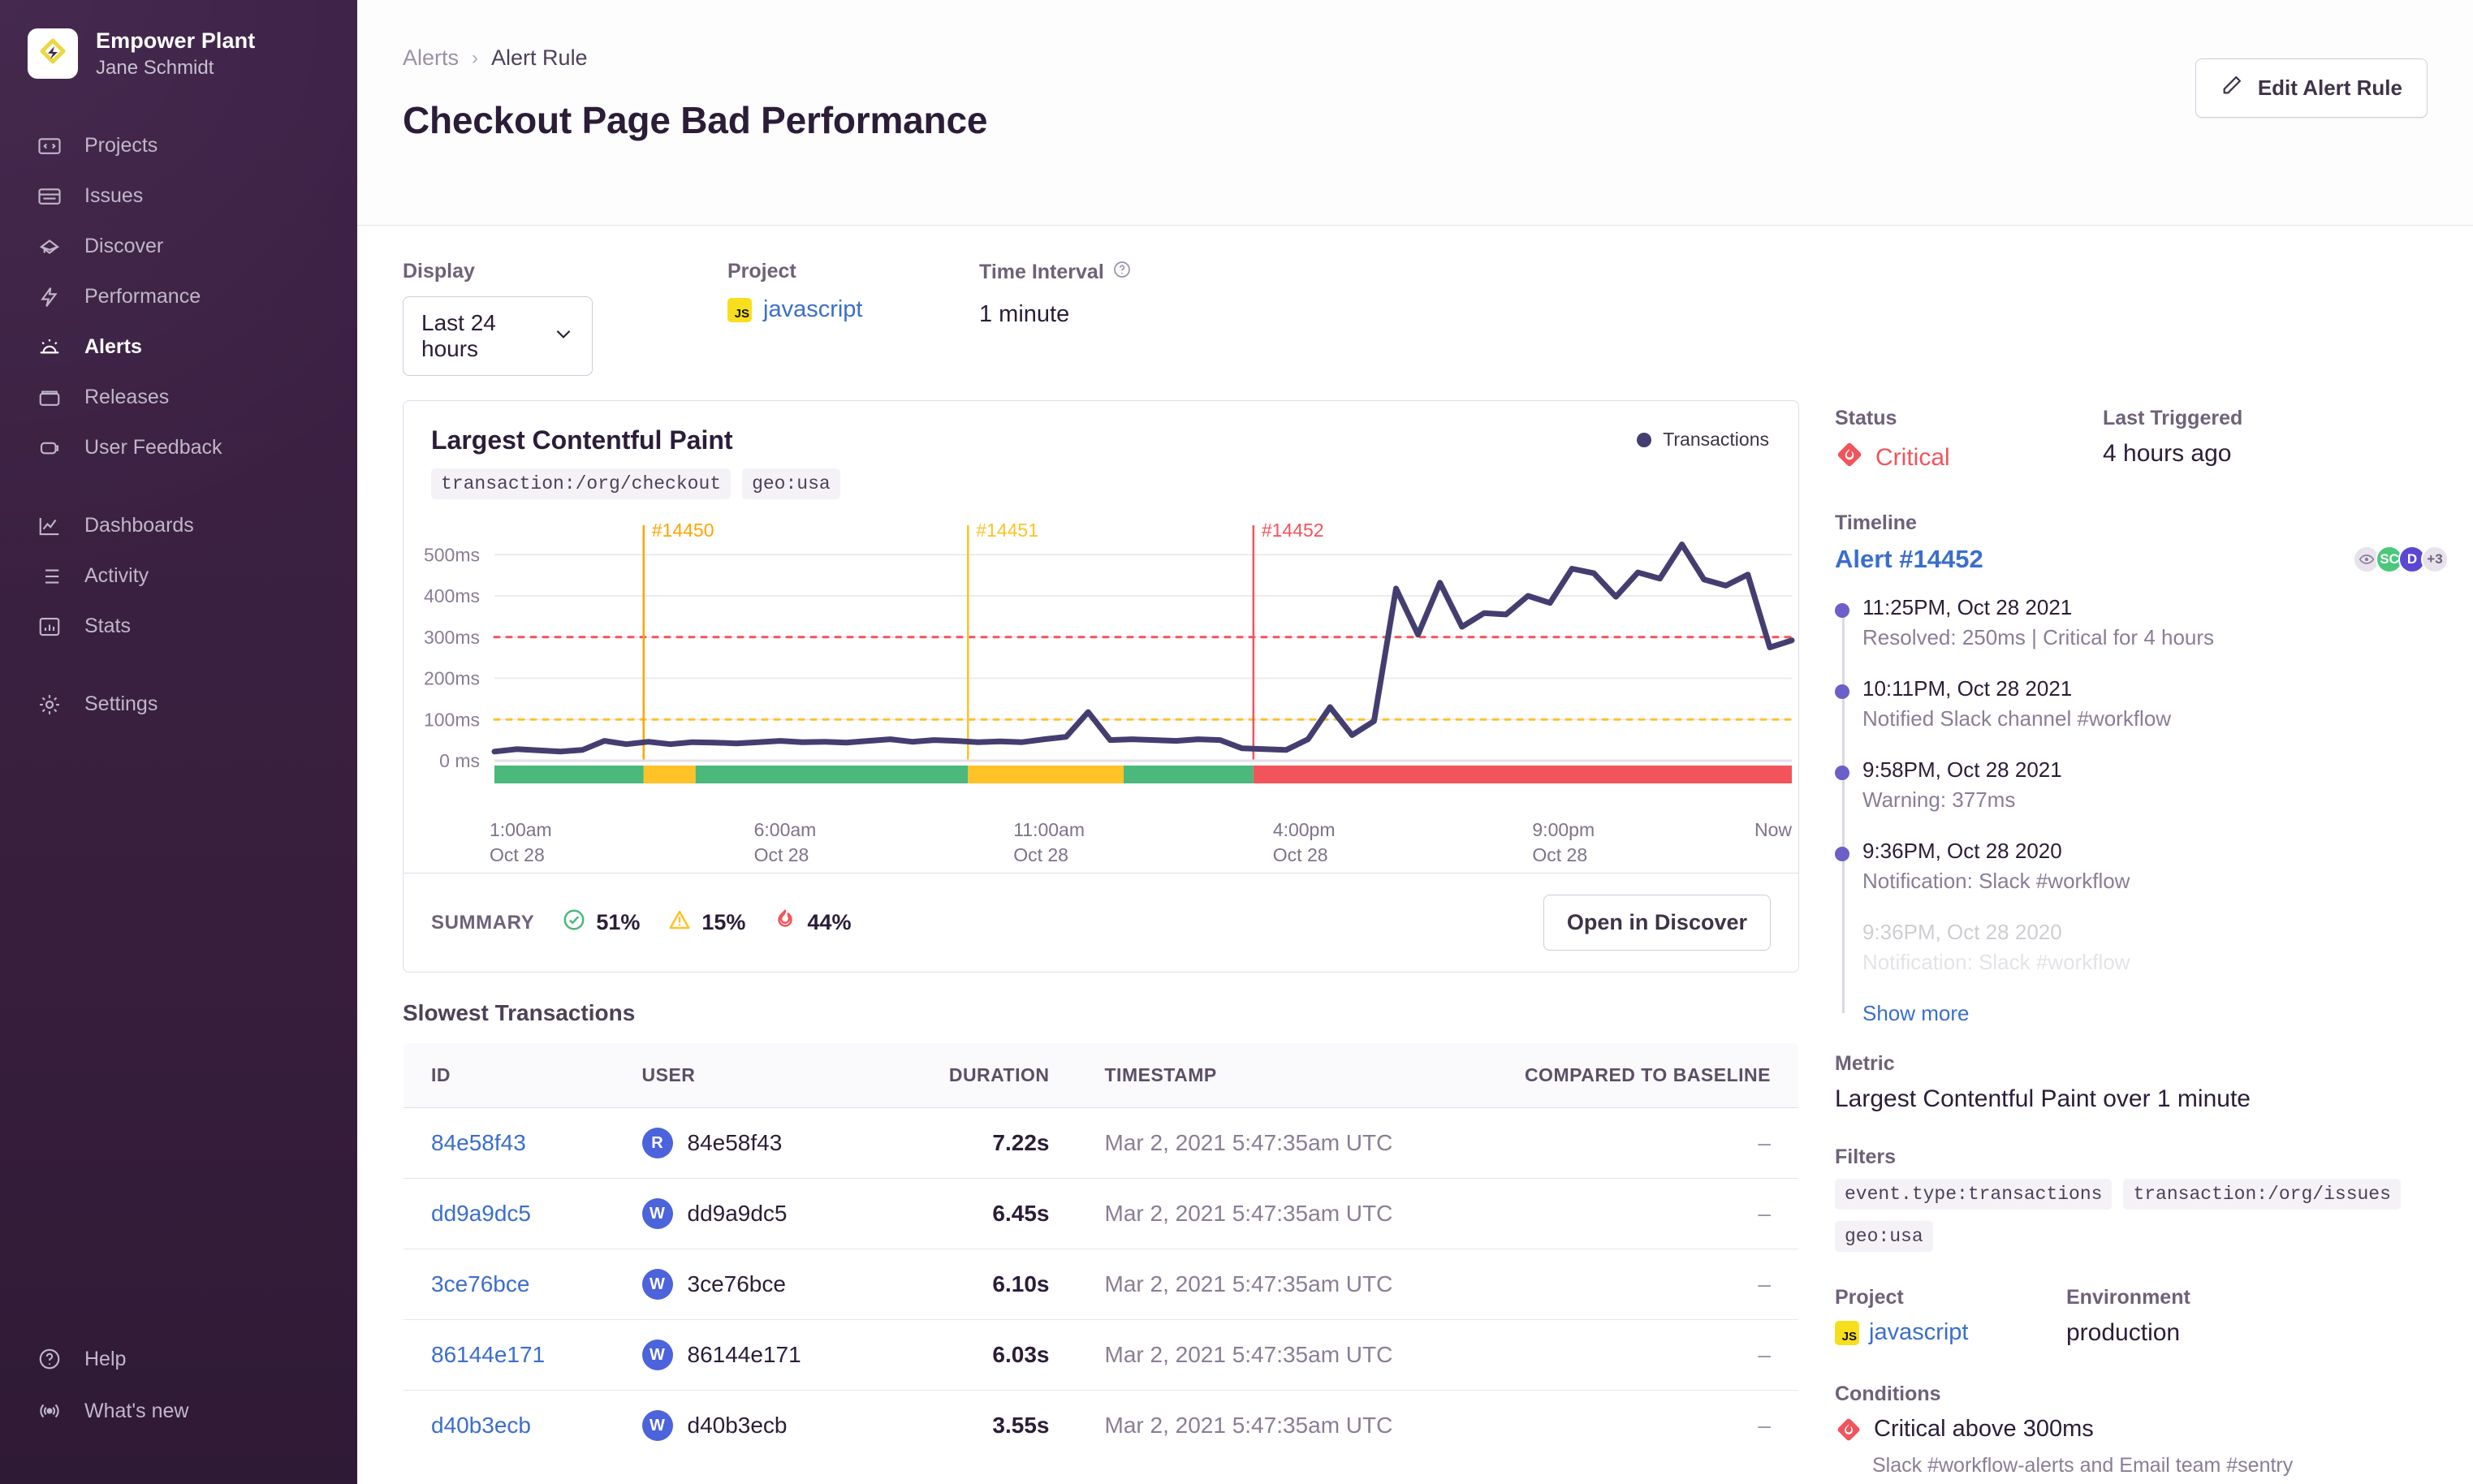 This screenshot has height=1484, width=2473. I want to click on sidebar-item-user-feedback: User Feedback, so click(178, 448).